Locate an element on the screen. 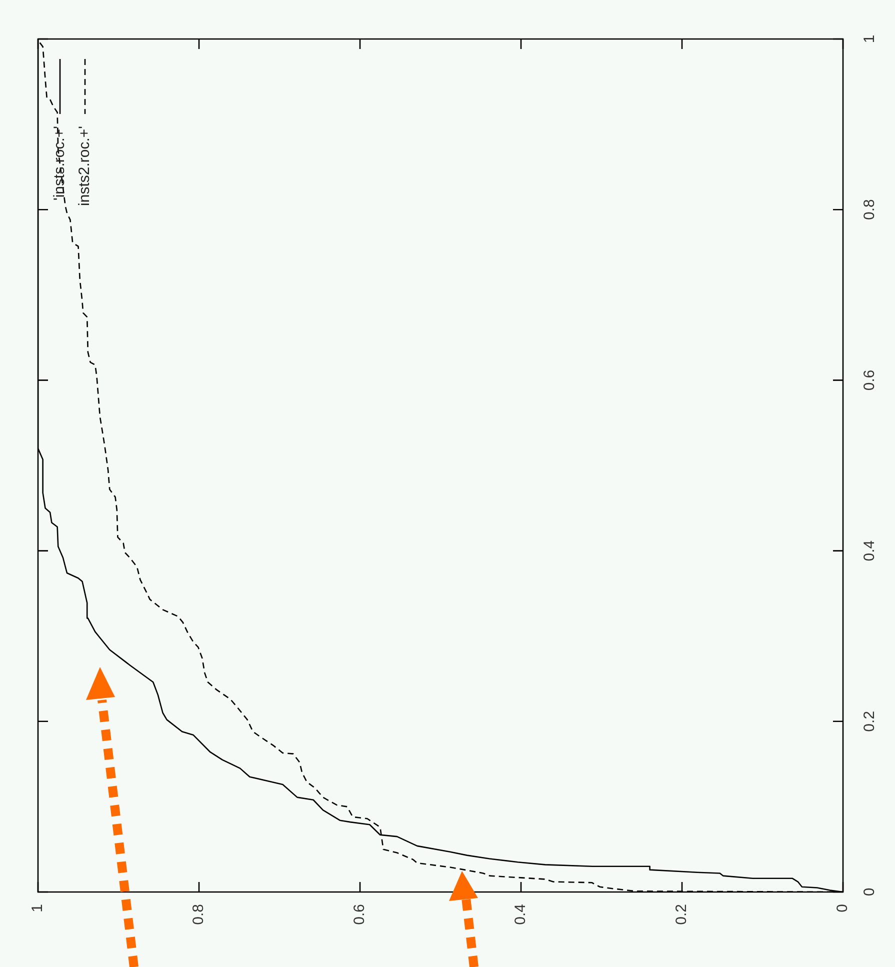 Image resolution: width=895 pixels, height=967 pixels. y-tick-label: 0 is located at coordinates (869, 892).